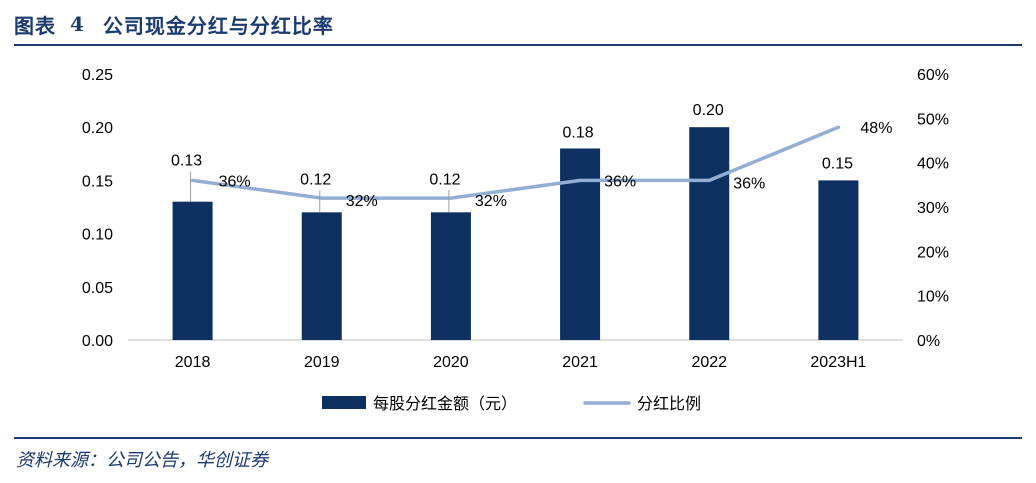 The image size is (1036, 483). I want to click on y-left-tick-label: 0.15, so click(97, 181).